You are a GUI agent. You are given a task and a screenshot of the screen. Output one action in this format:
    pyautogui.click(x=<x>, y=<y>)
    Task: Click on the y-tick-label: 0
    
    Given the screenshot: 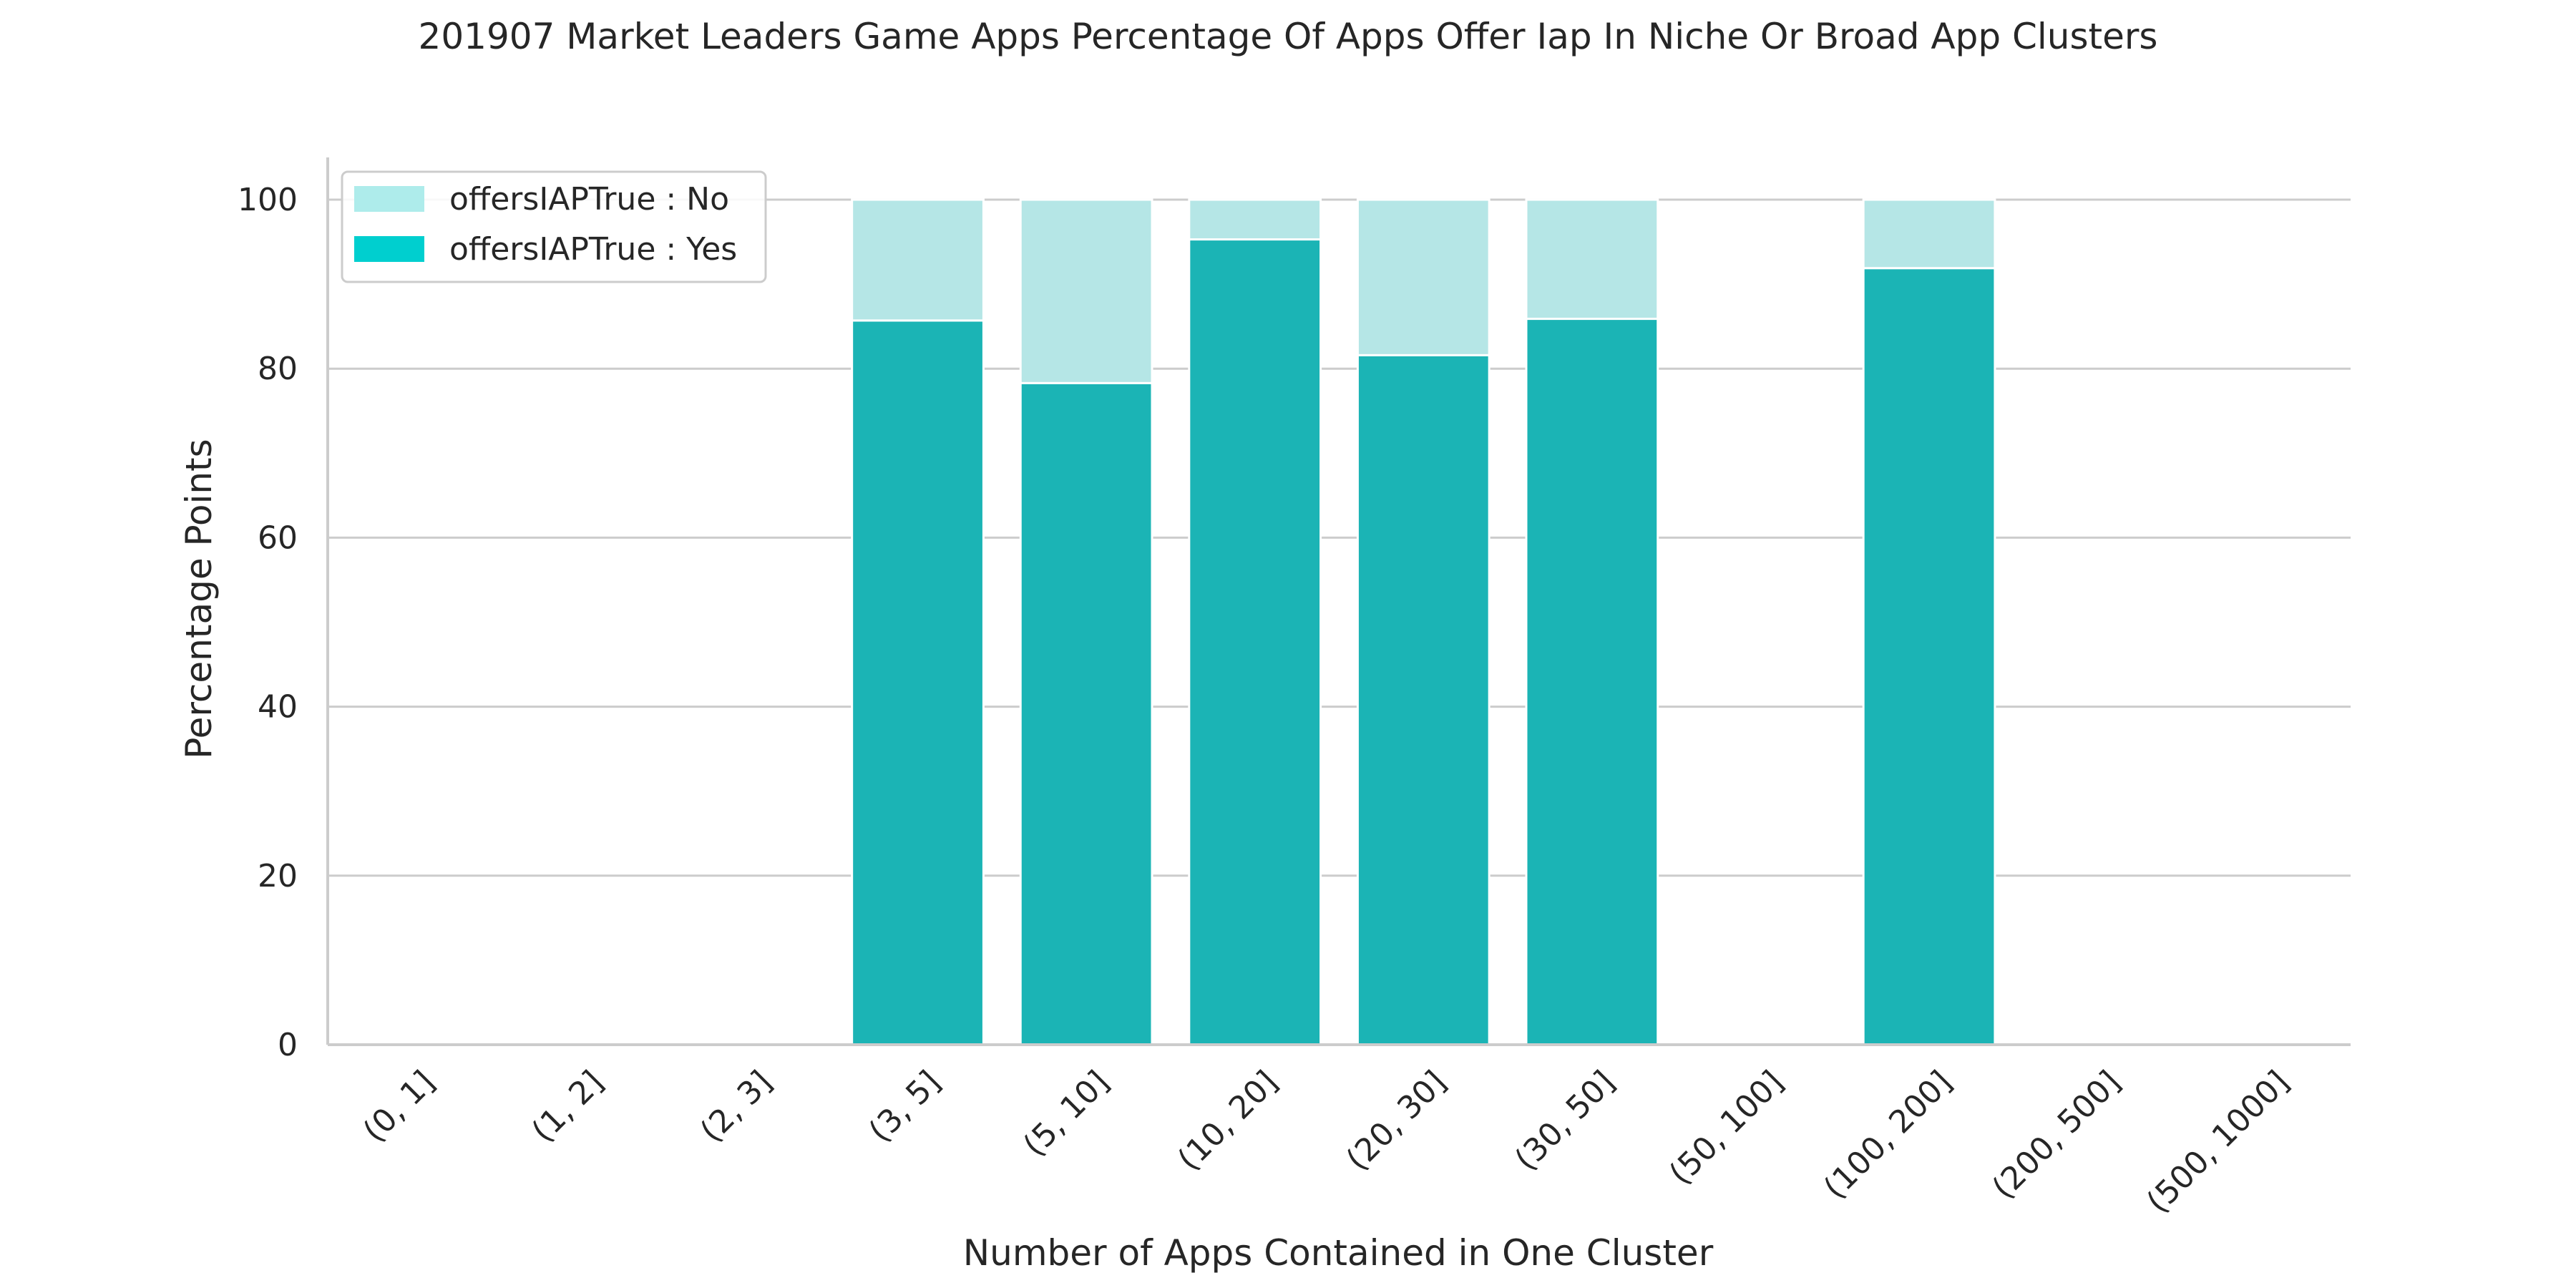 What is the action you would take?
    pyautogui.click(x=288, y=1045)
    